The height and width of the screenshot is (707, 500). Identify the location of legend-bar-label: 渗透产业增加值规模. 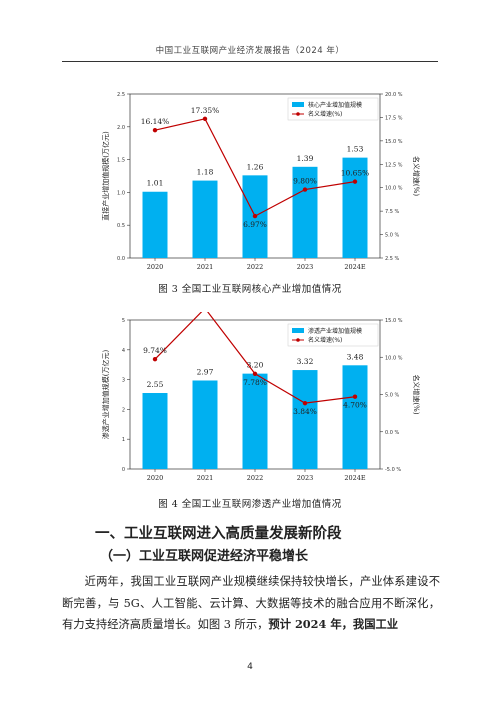
(335, 331).